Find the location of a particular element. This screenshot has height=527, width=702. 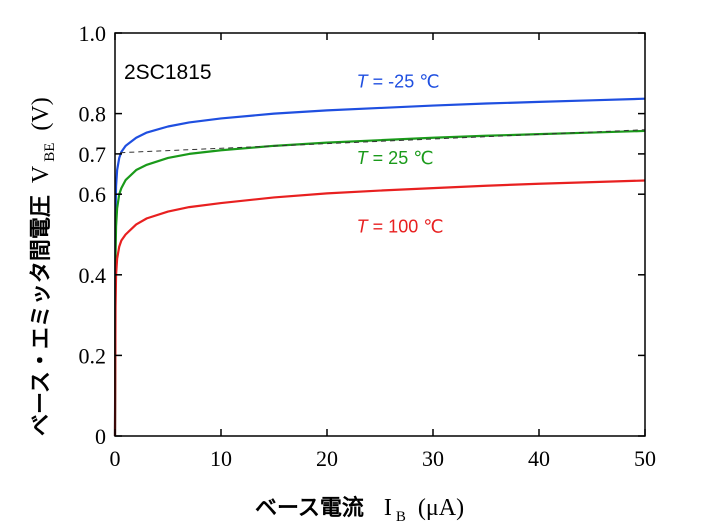

series-label: T = -25 ℃ is located at coordinates (398, 81).